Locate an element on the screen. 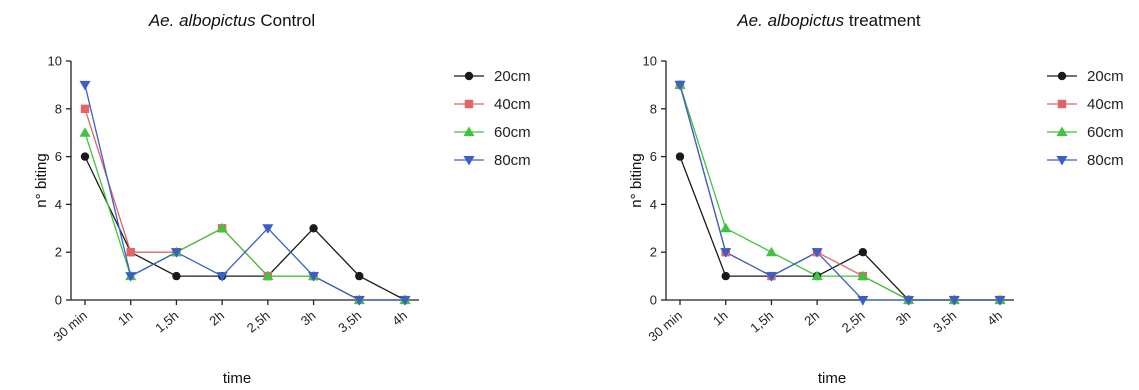 Image resolution: width=1139 pixels, height=390 pixels. series-line-40cm is located at coordinates (244, 204).